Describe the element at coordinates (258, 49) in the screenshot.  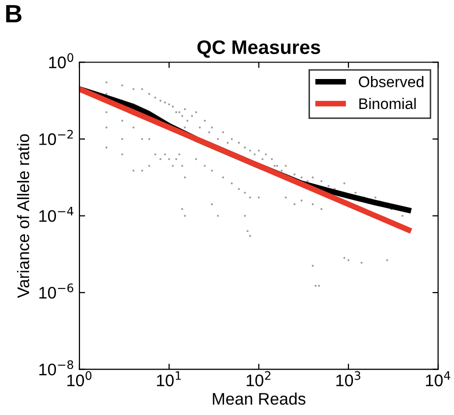
I see `chart-title: QC Measures` at that location.